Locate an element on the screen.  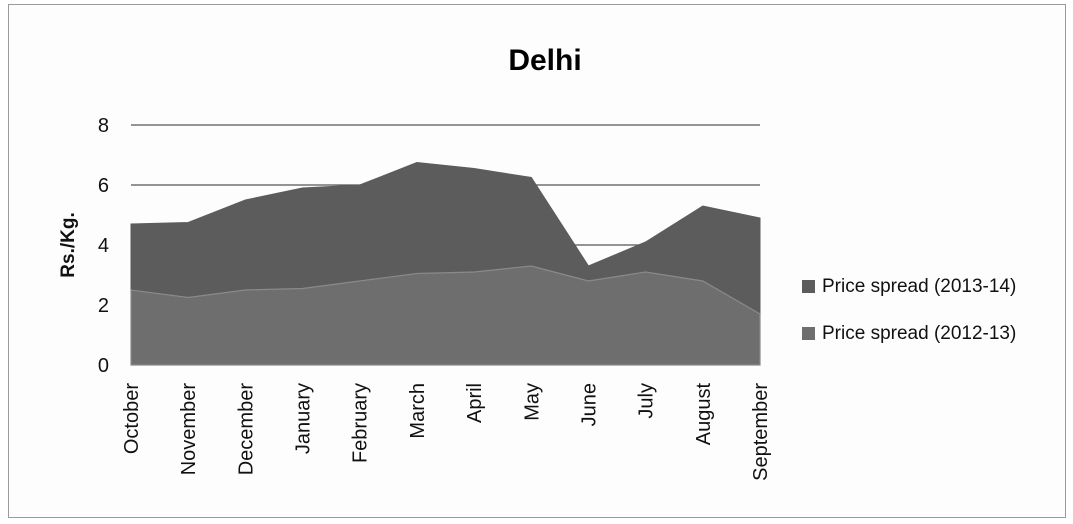
x-tick-8: June is located at coordinates (590, 404).